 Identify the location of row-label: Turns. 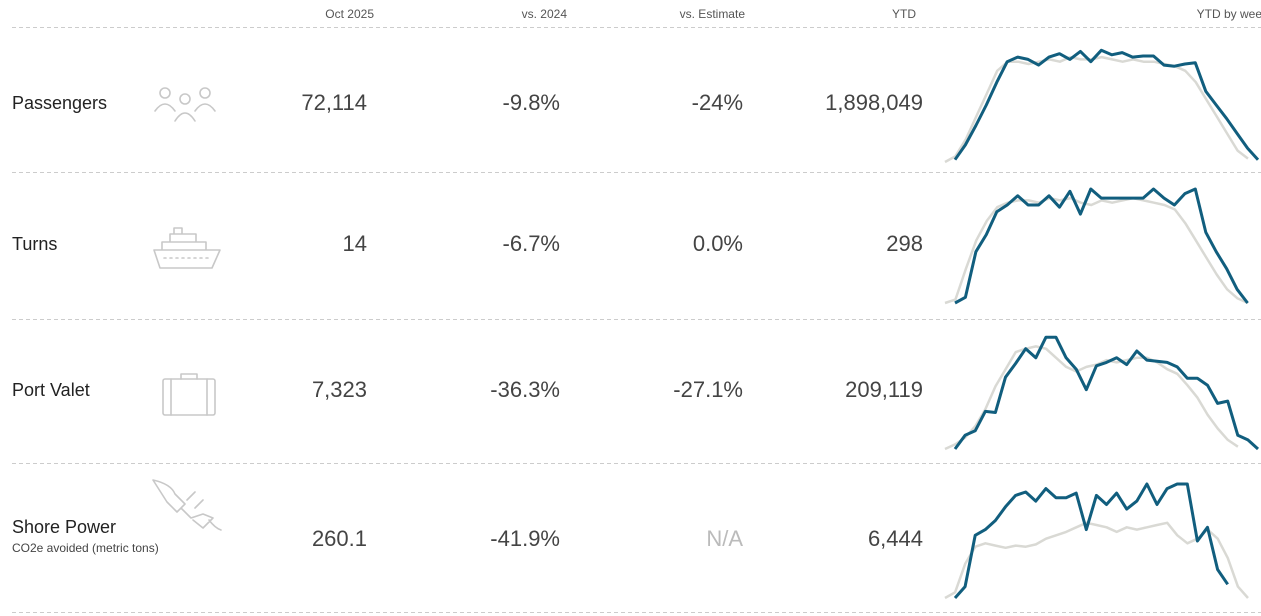
(34, 244).